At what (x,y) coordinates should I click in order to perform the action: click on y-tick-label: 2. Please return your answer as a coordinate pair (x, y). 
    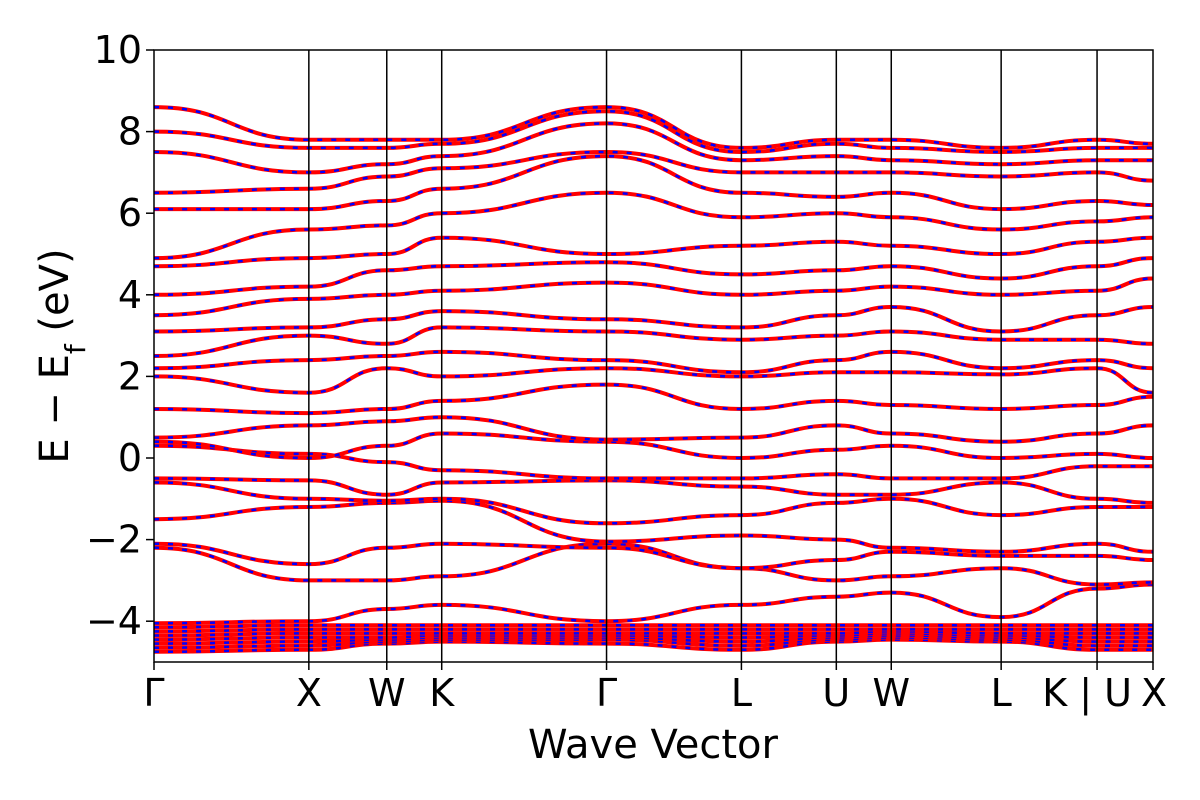
    Looking at the image, I should click on (130, 376).